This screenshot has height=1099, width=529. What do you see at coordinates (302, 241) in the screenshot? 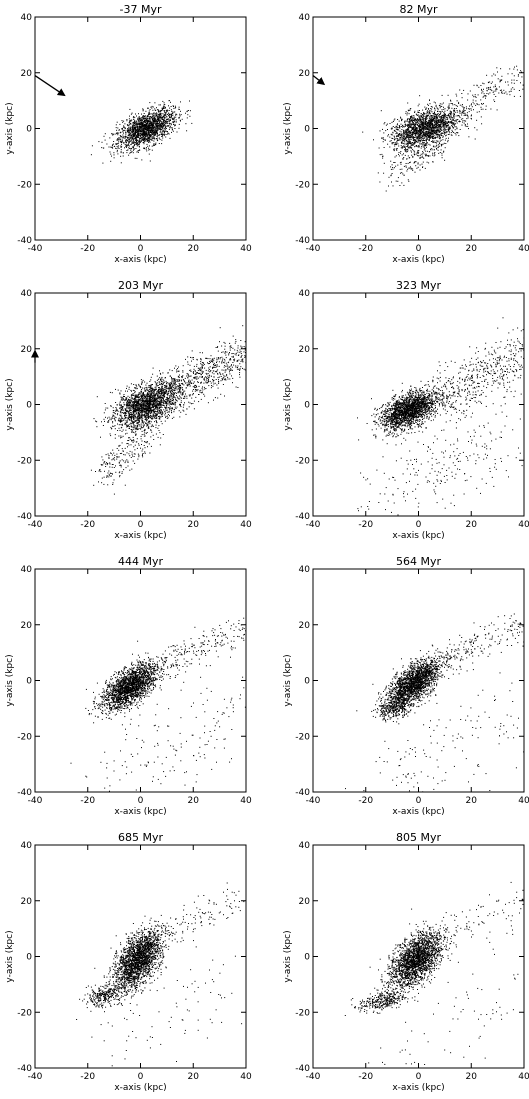
I see `y-tick-label: -40` at bounding box center [302, 241].